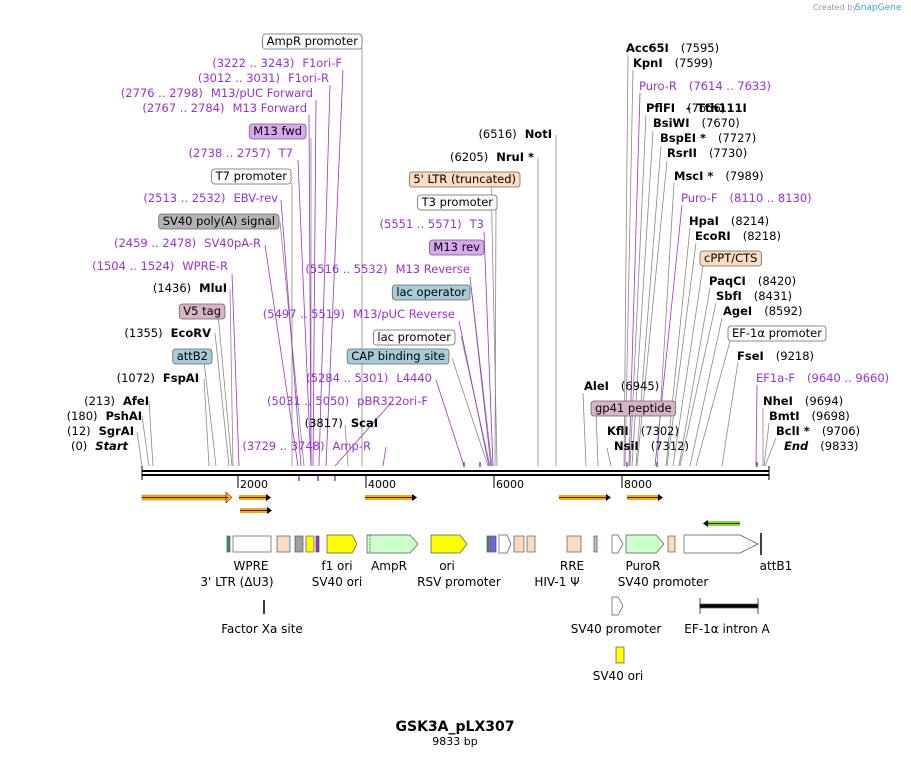 The width and height of the screenshot is (911, 757). Describe the element at coordinates (737, 138) in the screenshot. I see `position-bspei: (7727)` at that location.